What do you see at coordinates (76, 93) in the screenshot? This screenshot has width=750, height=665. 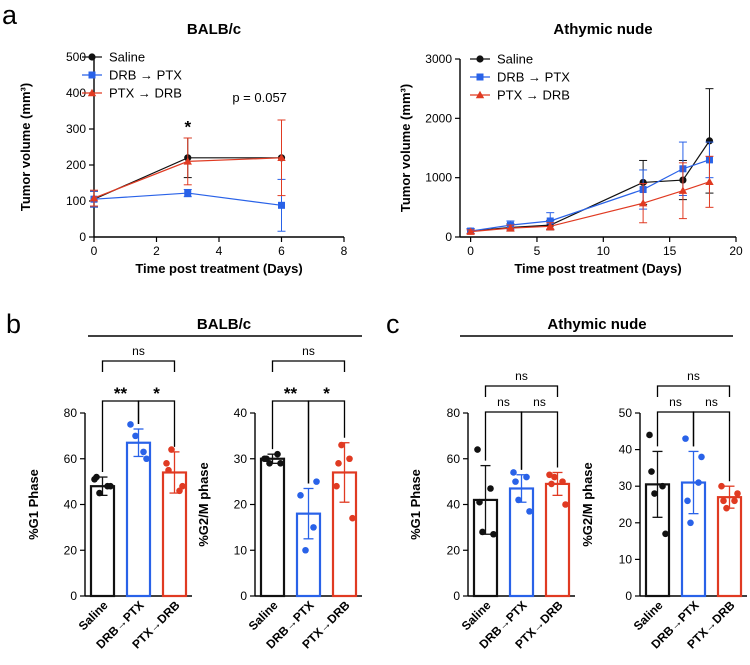 I see `y-tick-label: 400` at bounding box center [76, 93].